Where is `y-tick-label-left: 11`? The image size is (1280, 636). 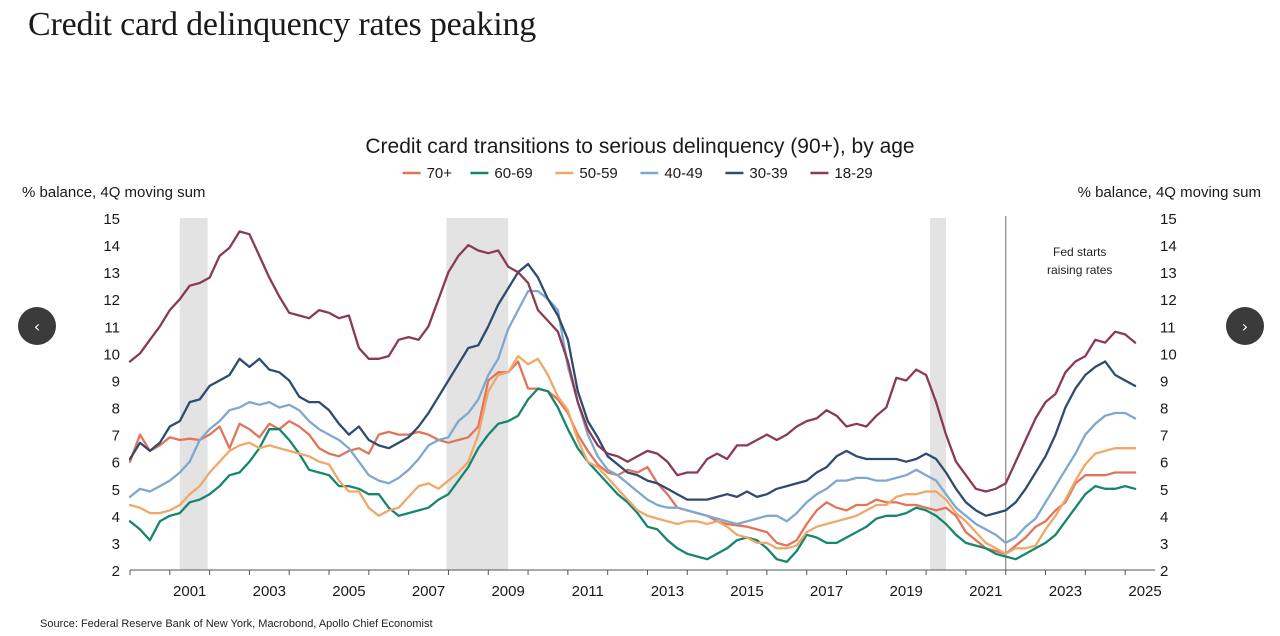 y-tick-label-left: 11 is located at coordinates (112, 327).